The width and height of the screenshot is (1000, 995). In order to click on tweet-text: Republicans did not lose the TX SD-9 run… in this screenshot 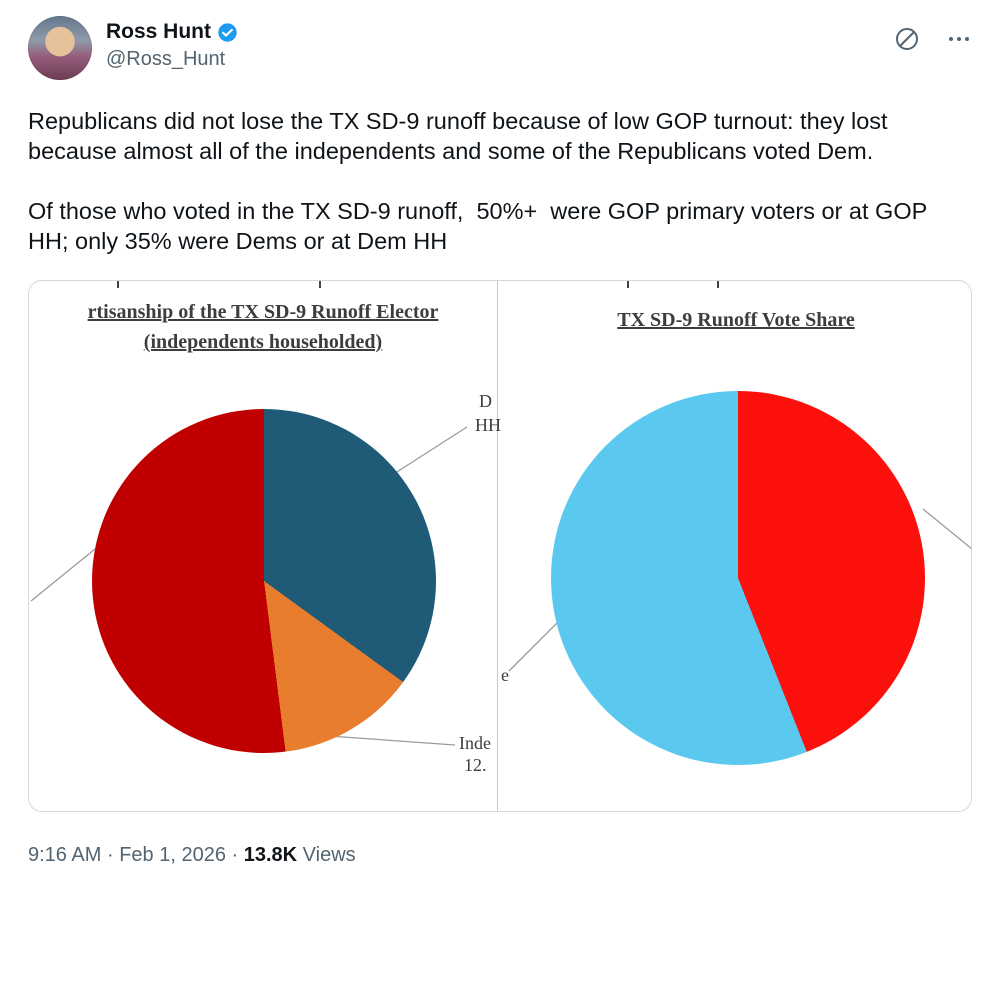, I will do `click(500, 181)`.